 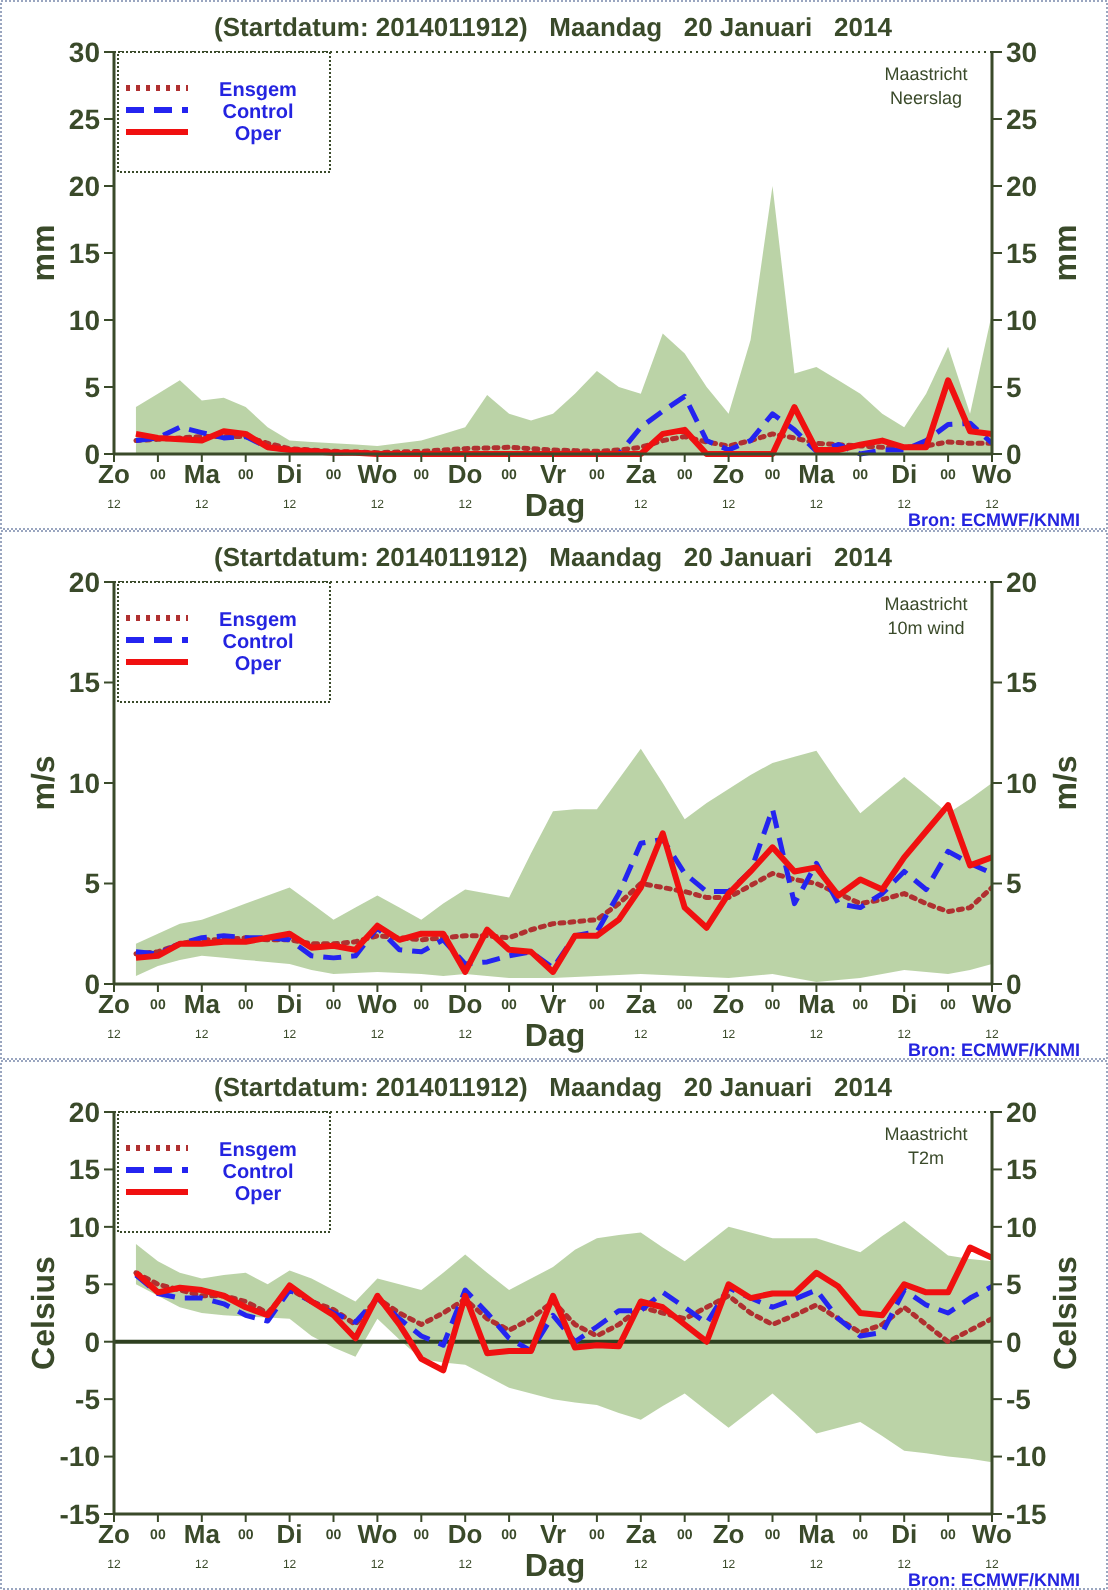 What do you see at coordinates (45, 1312) in the screenshot?
I see `y-axis-title: Celsius` at bounding box center [45, 1312].